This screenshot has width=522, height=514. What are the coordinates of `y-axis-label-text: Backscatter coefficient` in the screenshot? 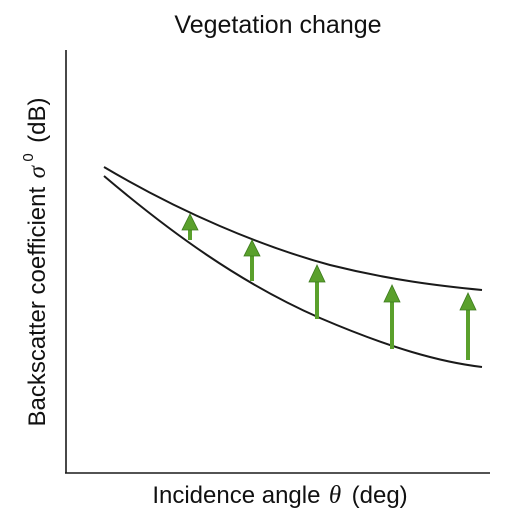 It's located at (37, 307).